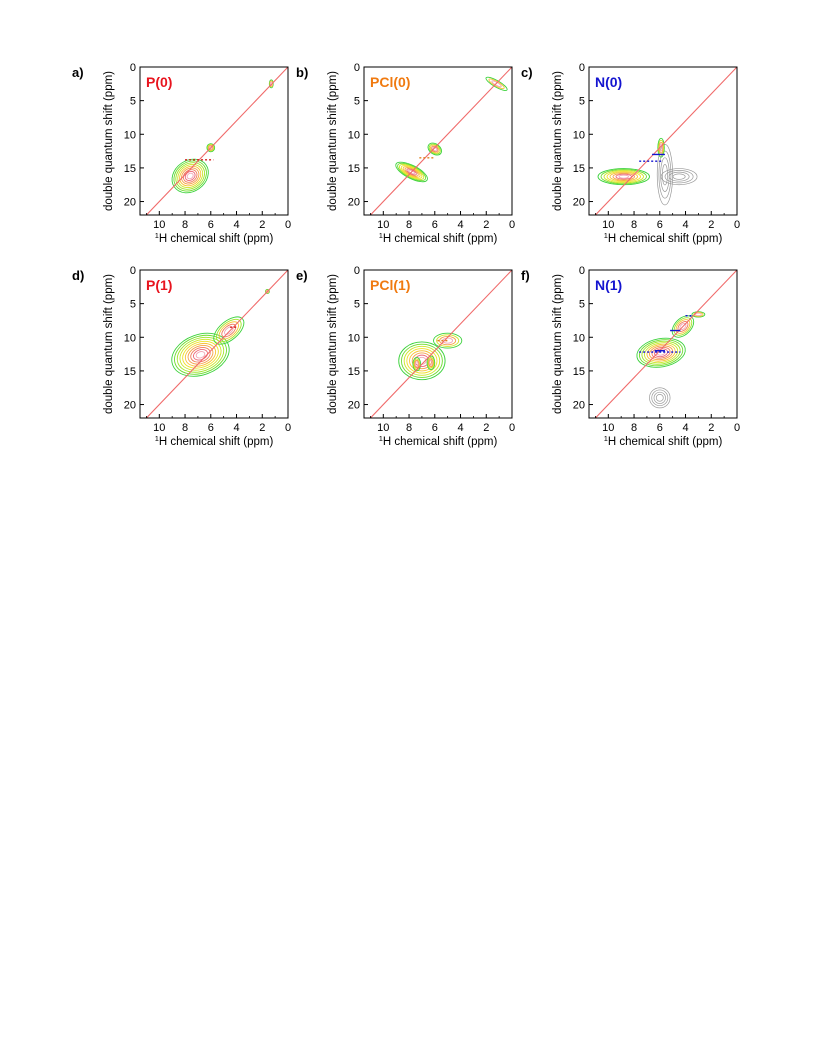  What do you see at coordinates (527, 72) in the screenshot?
I see `panel-letter: c)` at bounding box center [527, 72].